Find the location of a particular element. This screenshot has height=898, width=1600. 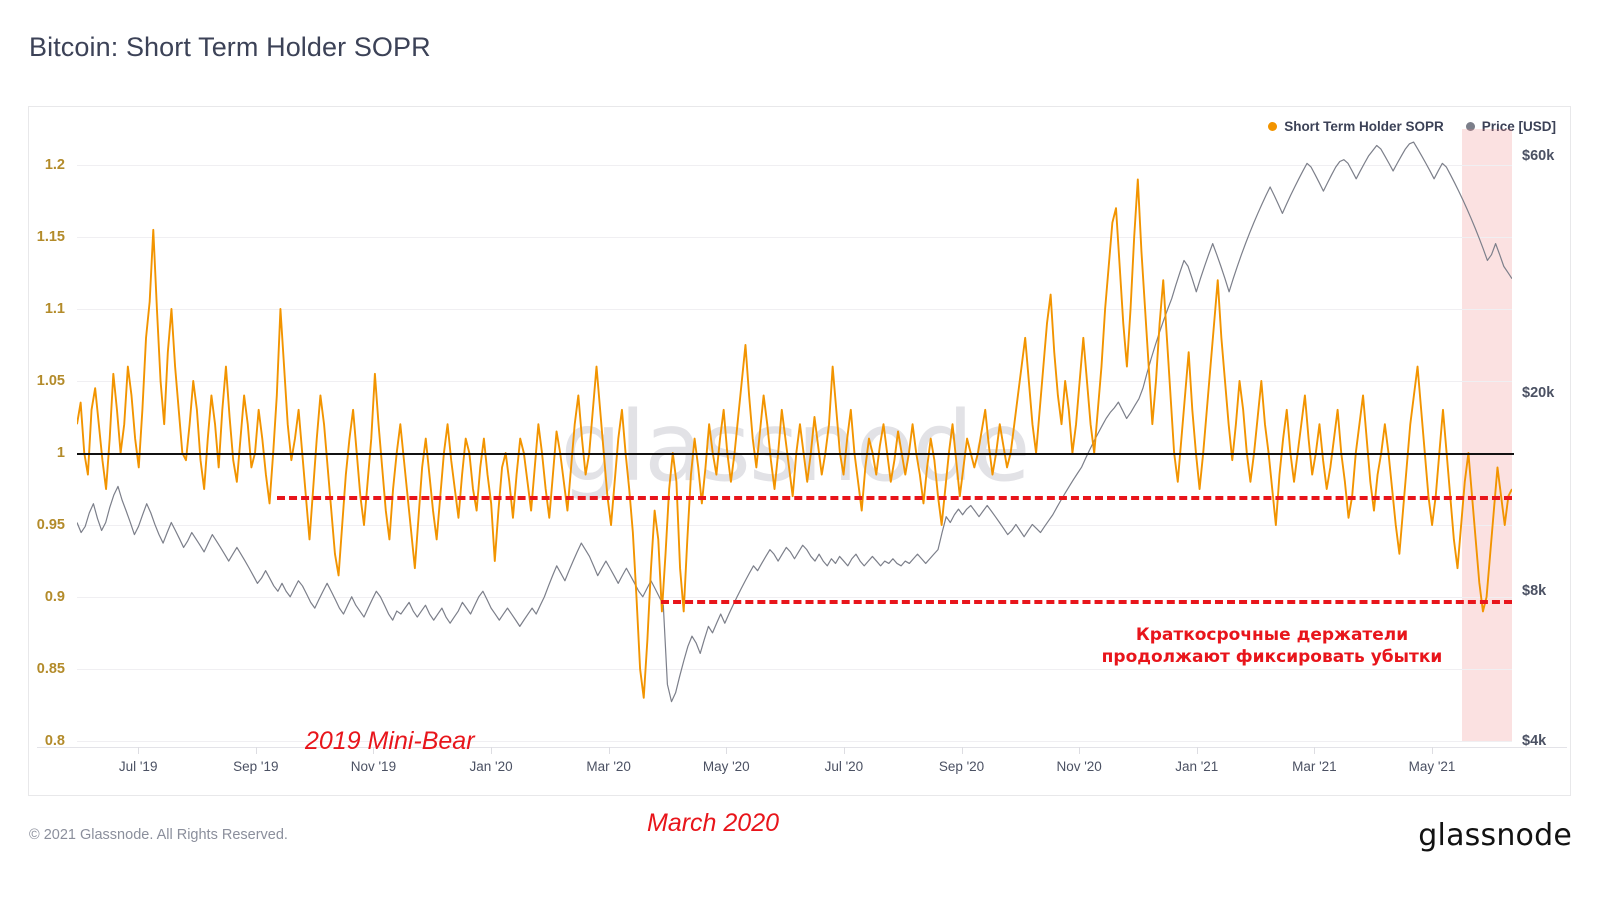

y-axis-left-label: 1.1 is located at coordinates (54, 309).